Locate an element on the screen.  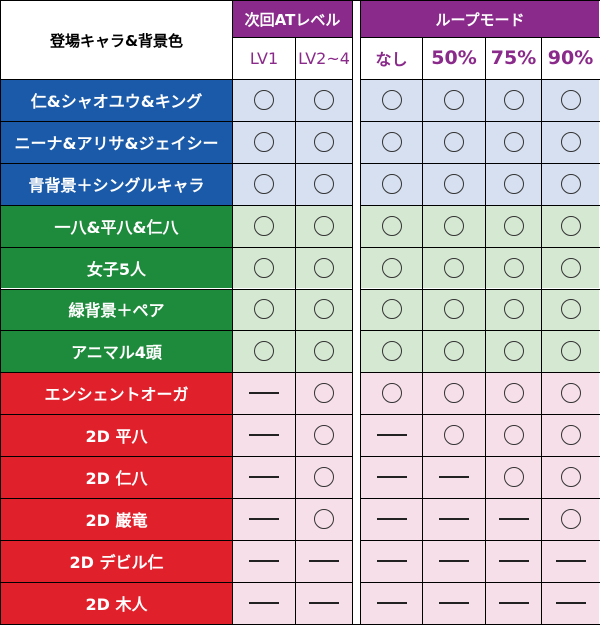
at-col-header-1: LV2~4 is located at coordinates (324, 58).